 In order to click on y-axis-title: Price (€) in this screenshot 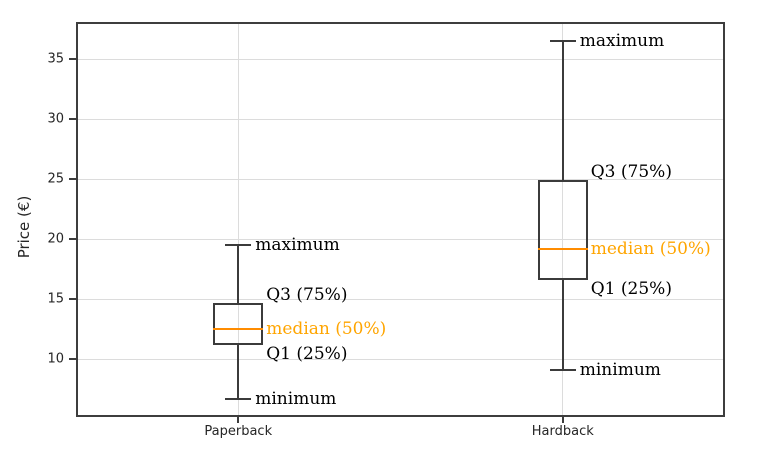, I will do `click(24, 227)`.